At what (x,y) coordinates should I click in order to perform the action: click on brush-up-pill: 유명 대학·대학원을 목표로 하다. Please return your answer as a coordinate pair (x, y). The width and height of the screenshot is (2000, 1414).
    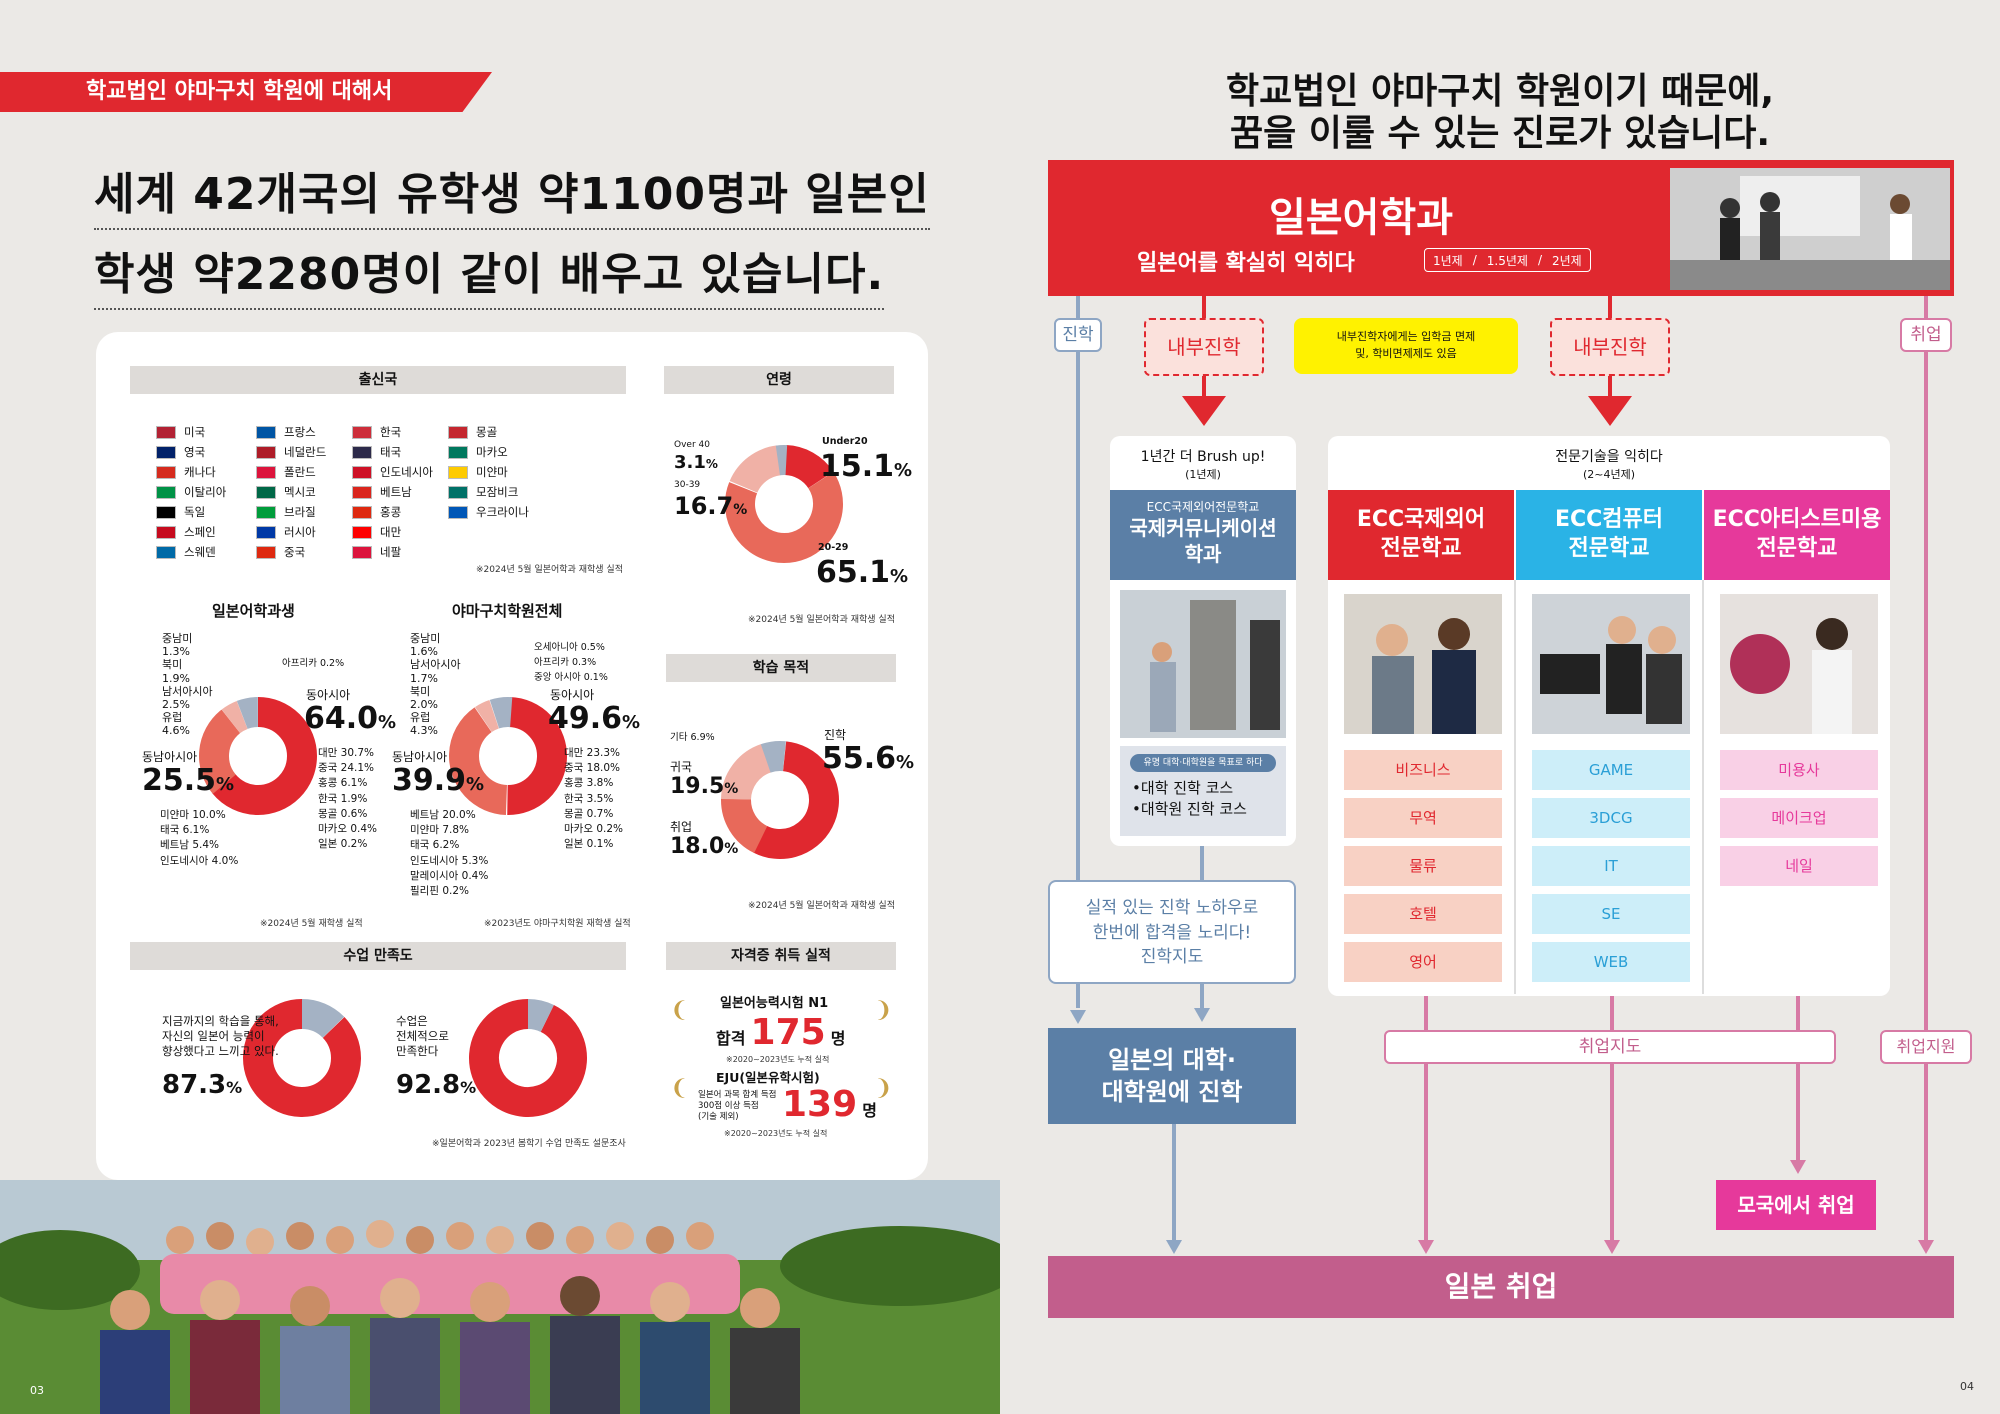
    Looking at the image, I should click on (1203, 763).